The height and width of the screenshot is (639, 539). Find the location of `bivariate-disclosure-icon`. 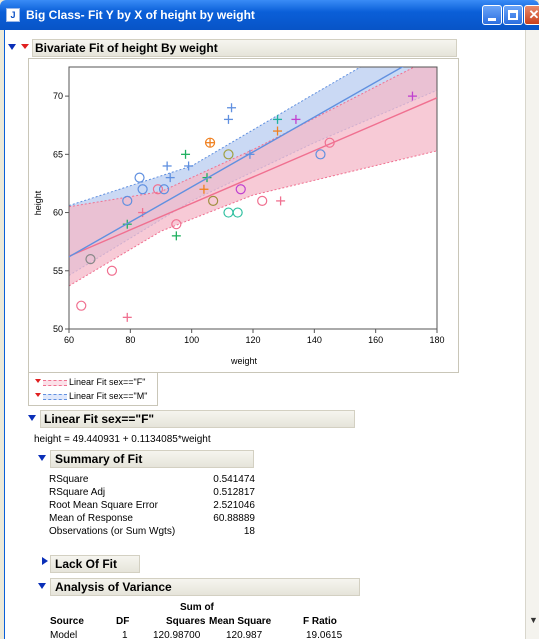

bivariate-disclosure-icon is located at coordinates (12, 47).